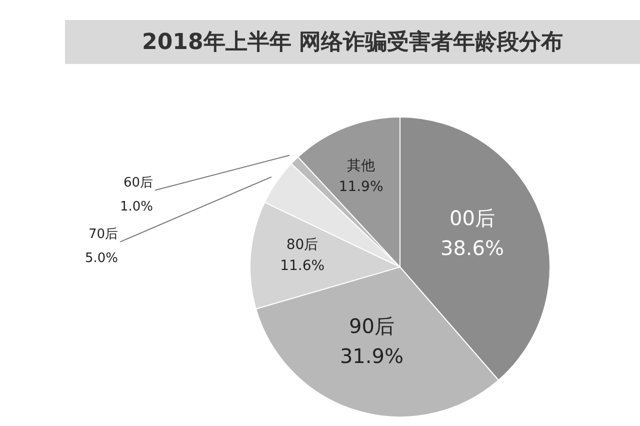  I want to click on data-label: 38.6%, so click(472, 248).